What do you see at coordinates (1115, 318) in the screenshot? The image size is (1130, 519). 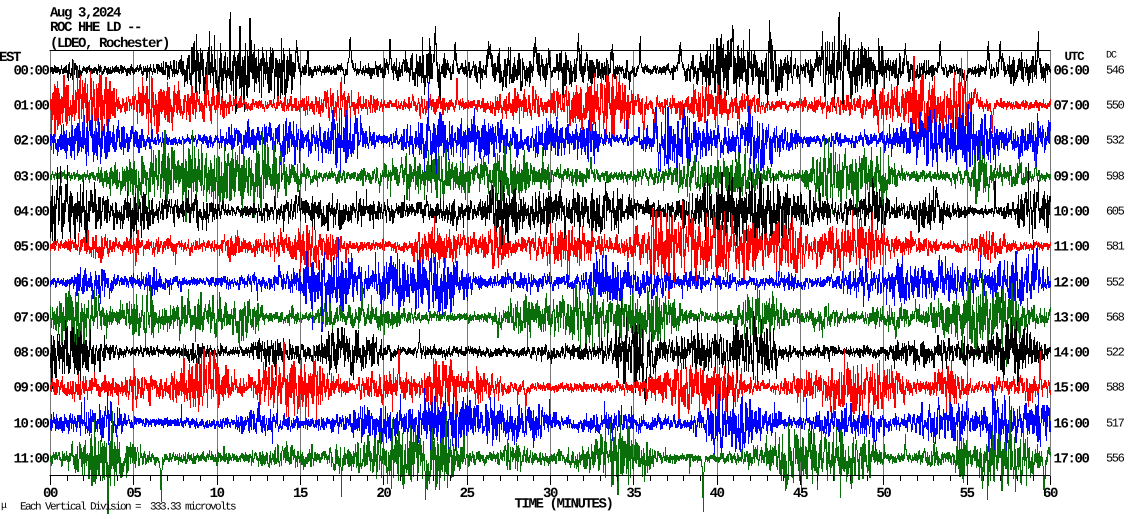 I see `svg-text: 568` at bounding box center [1115, 318].